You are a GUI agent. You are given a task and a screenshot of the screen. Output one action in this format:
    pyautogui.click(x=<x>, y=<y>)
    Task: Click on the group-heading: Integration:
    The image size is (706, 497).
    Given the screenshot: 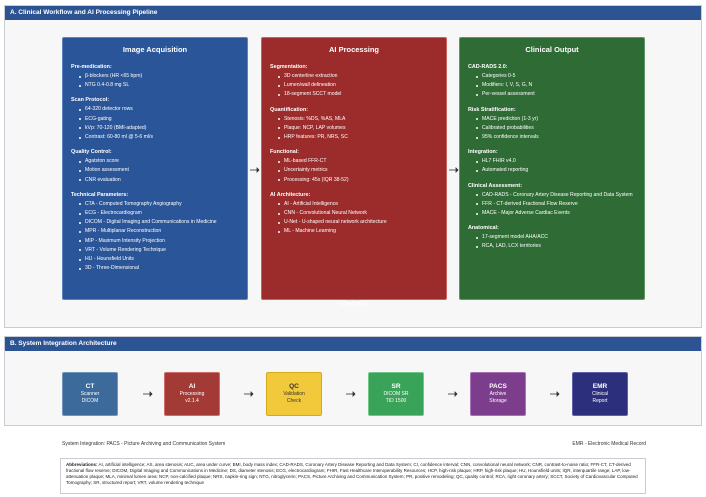 What is the action you would take?
    pyautogui.click(x=483, y=152)
    